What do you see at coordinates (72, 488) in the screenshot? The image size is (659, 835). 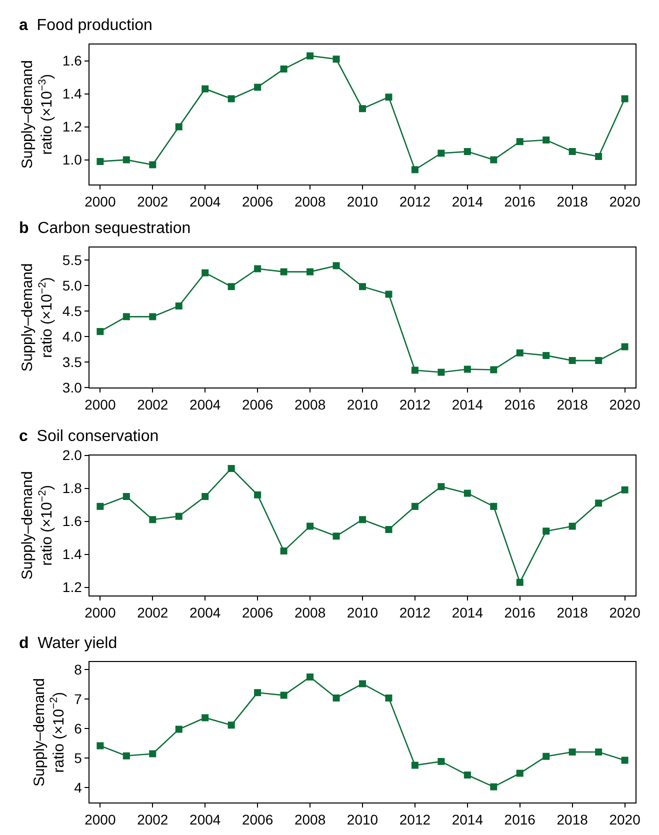 I see `y-tick-label: 1.8` at bounding box center [72, 488].